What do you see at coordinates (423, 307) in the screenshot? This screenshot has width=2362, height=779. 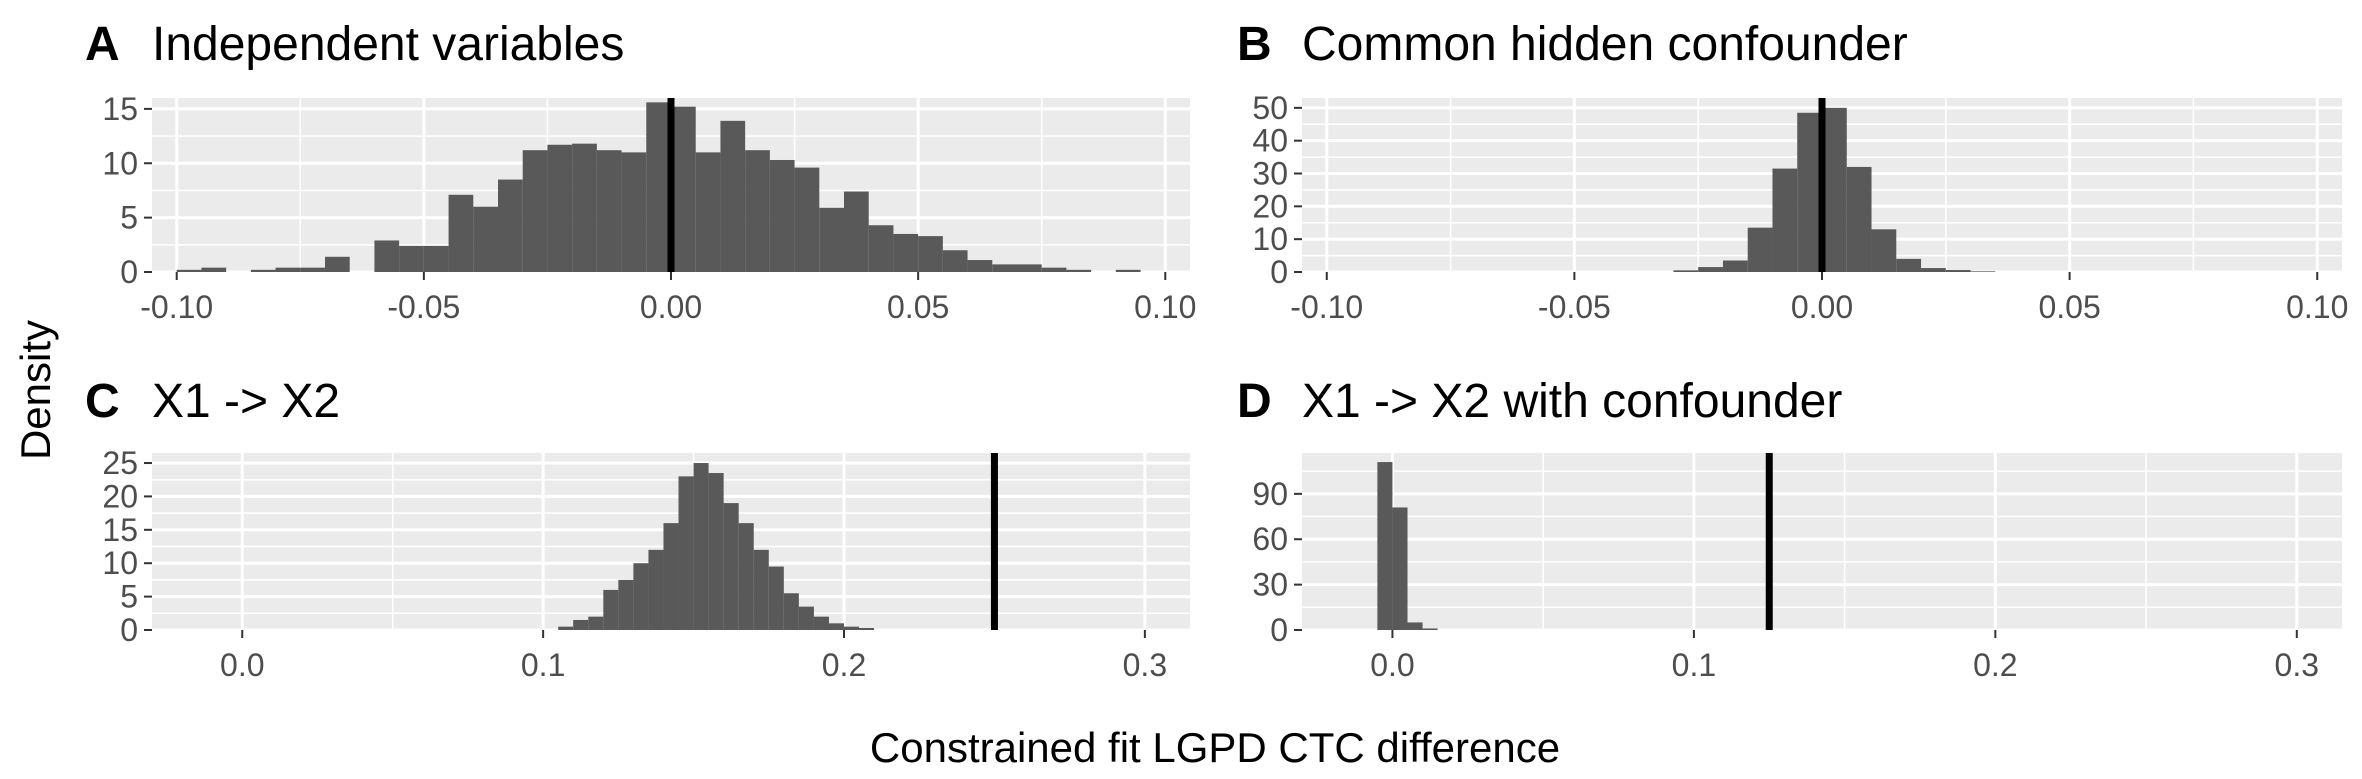 I see `panel-a-x-tick-label: -0.05` at bounding box center [423, 307].